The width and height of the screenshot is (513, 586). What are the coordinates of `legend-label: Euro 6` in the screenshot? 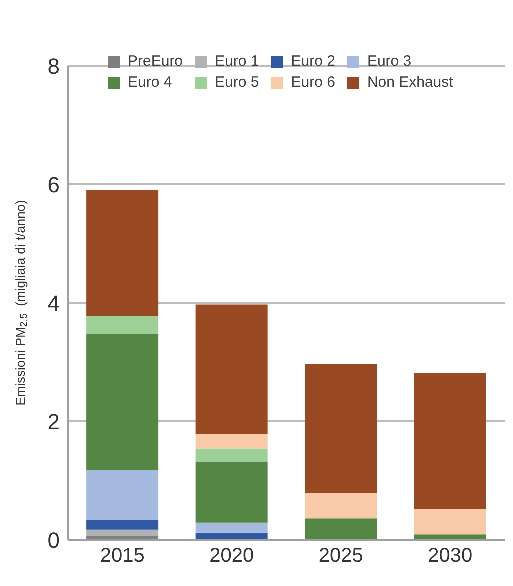 It's located at (313, 82).